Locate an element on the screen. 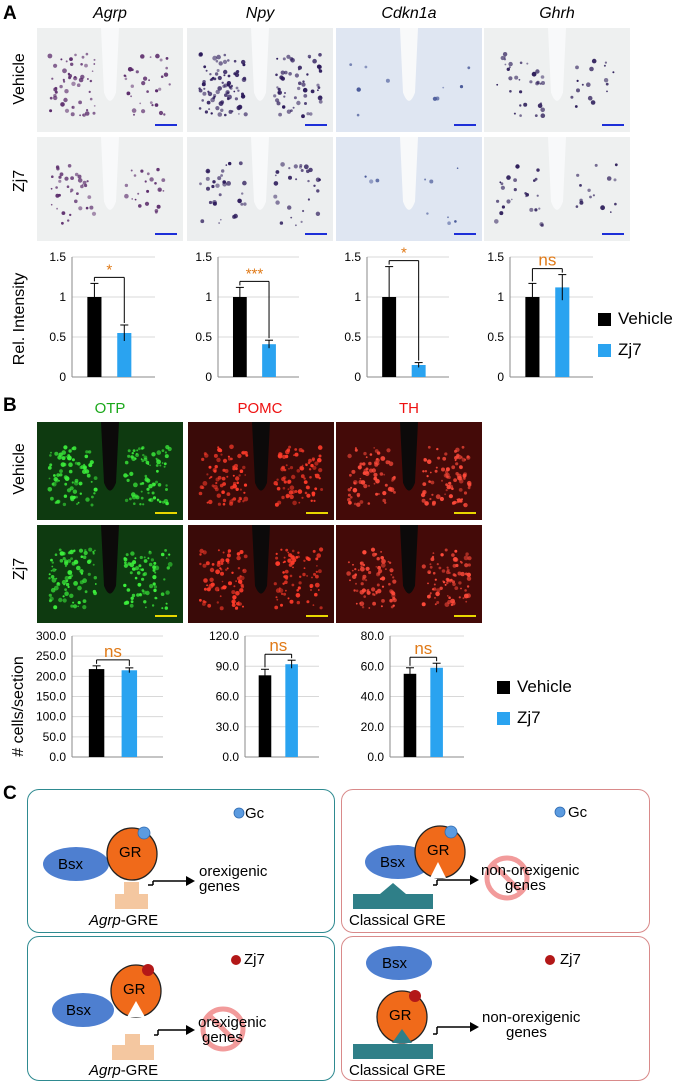 Image resolution: width=685 pixels, height=1088 pixels. gr-label-1: GR is located at coordinates (130, 852).